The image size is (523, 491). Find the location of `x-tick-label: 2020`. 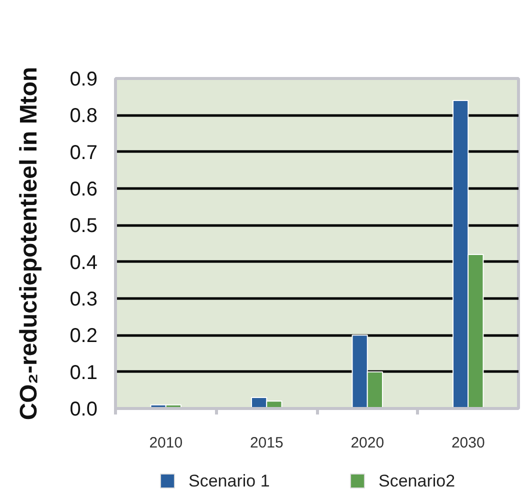

x-tick-label: 2020 is located at coordinates (367, 443).